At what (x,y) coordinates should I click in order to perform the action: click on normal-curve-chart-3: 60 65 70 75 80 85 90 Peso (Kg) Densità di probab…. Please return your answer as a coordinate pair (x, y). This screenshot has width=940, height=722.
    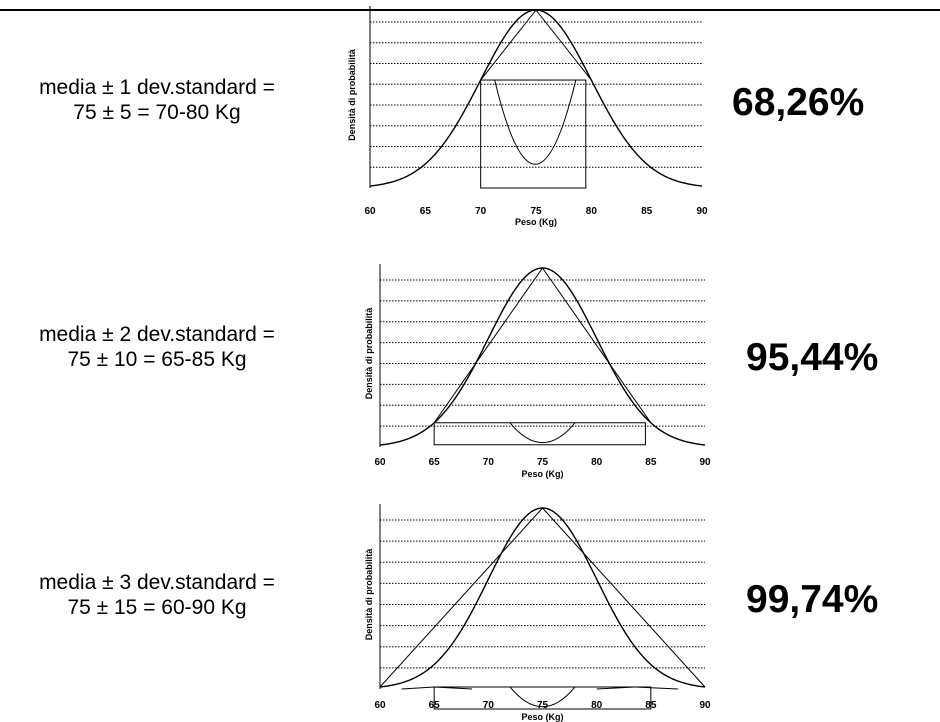
    Looking at the image, I should click on (537, 613).